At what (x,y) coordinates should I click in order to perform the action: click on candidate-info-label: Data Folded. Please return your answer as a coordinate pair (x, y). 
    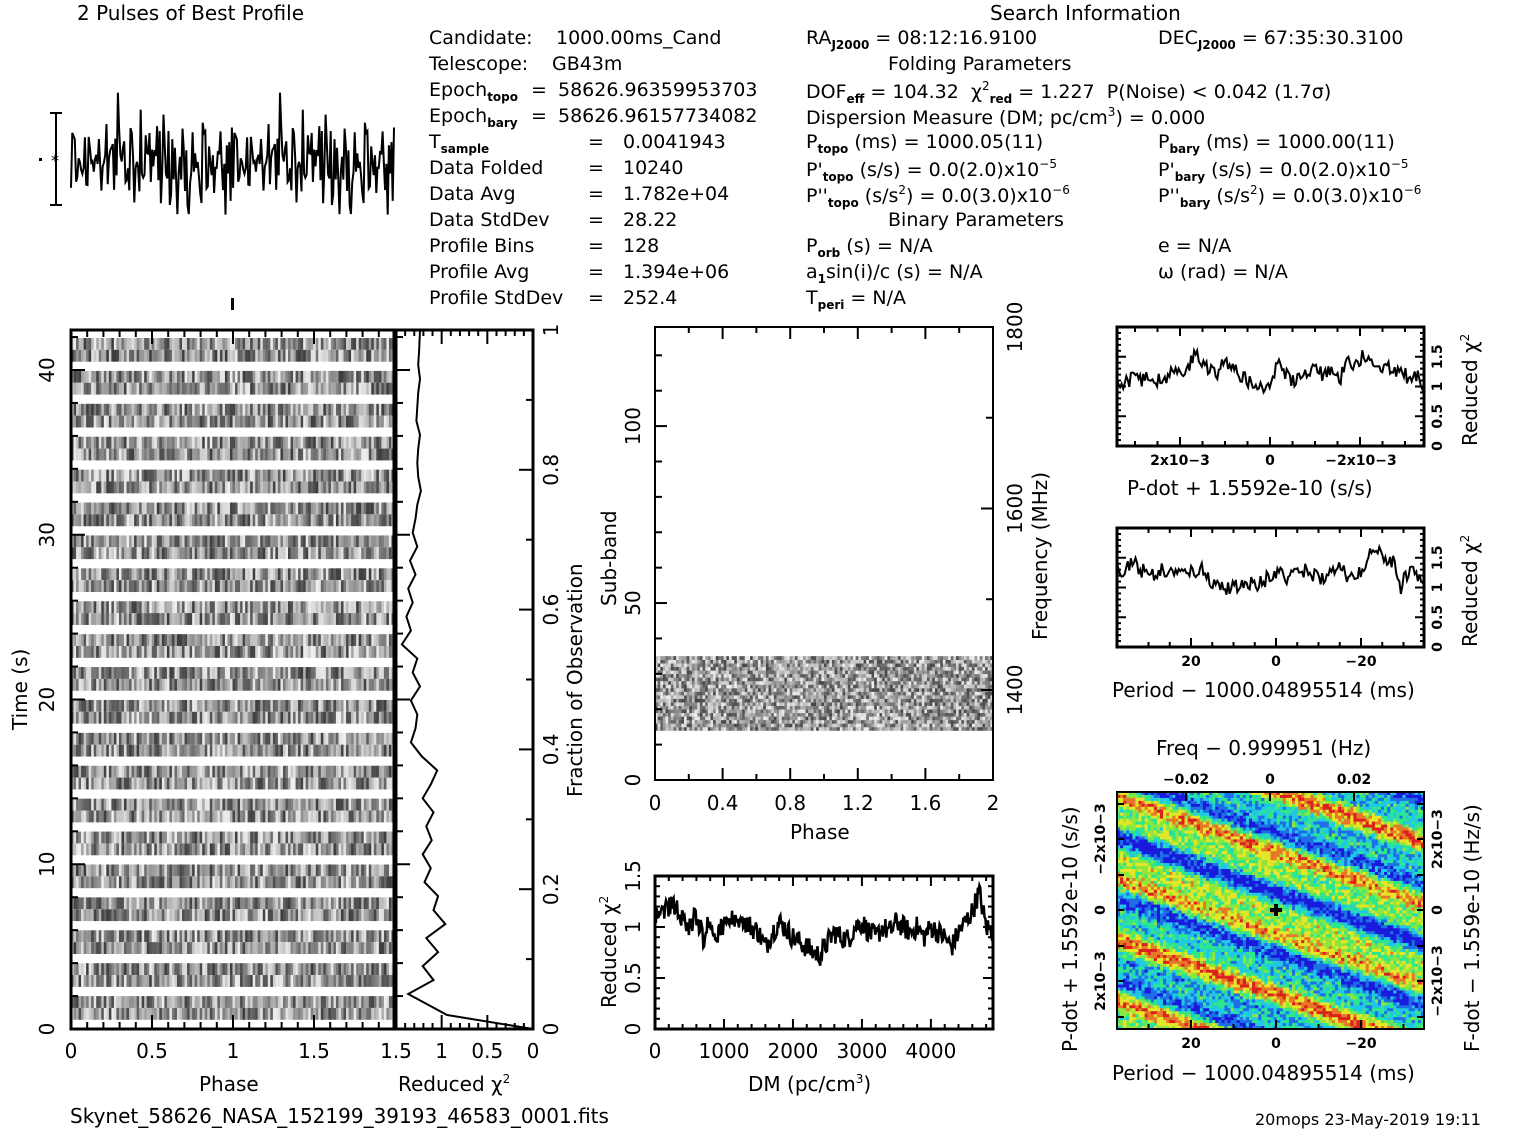
    Looking at the image, I should click on (486, 168).